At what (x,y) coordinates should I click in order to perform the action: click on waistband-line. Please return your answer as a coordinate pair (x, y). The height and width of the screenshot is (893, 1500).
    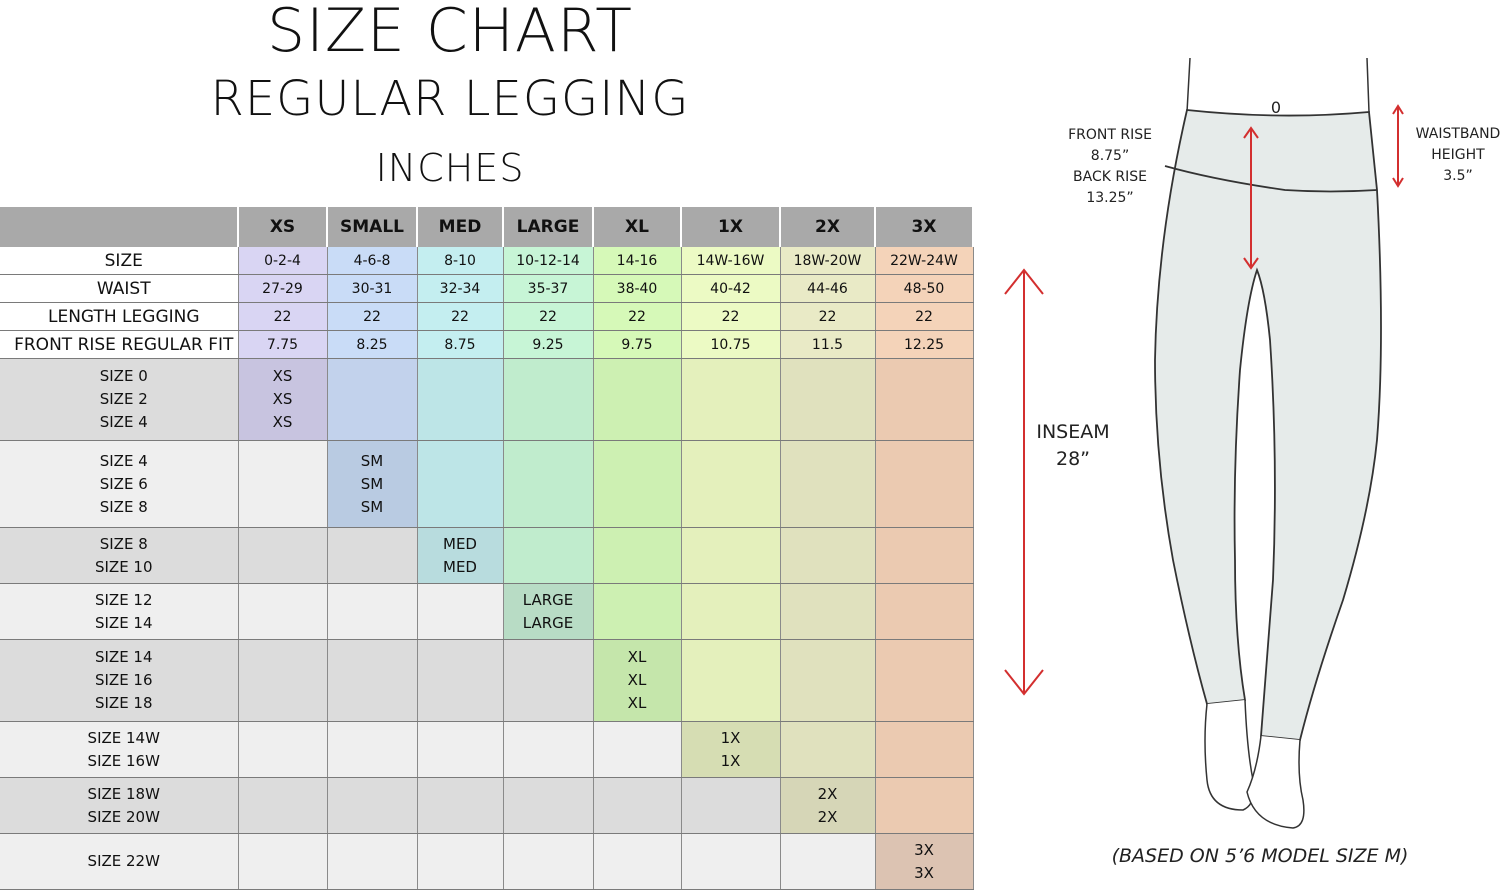
    Looking at the image, I should click on (1271, 179).